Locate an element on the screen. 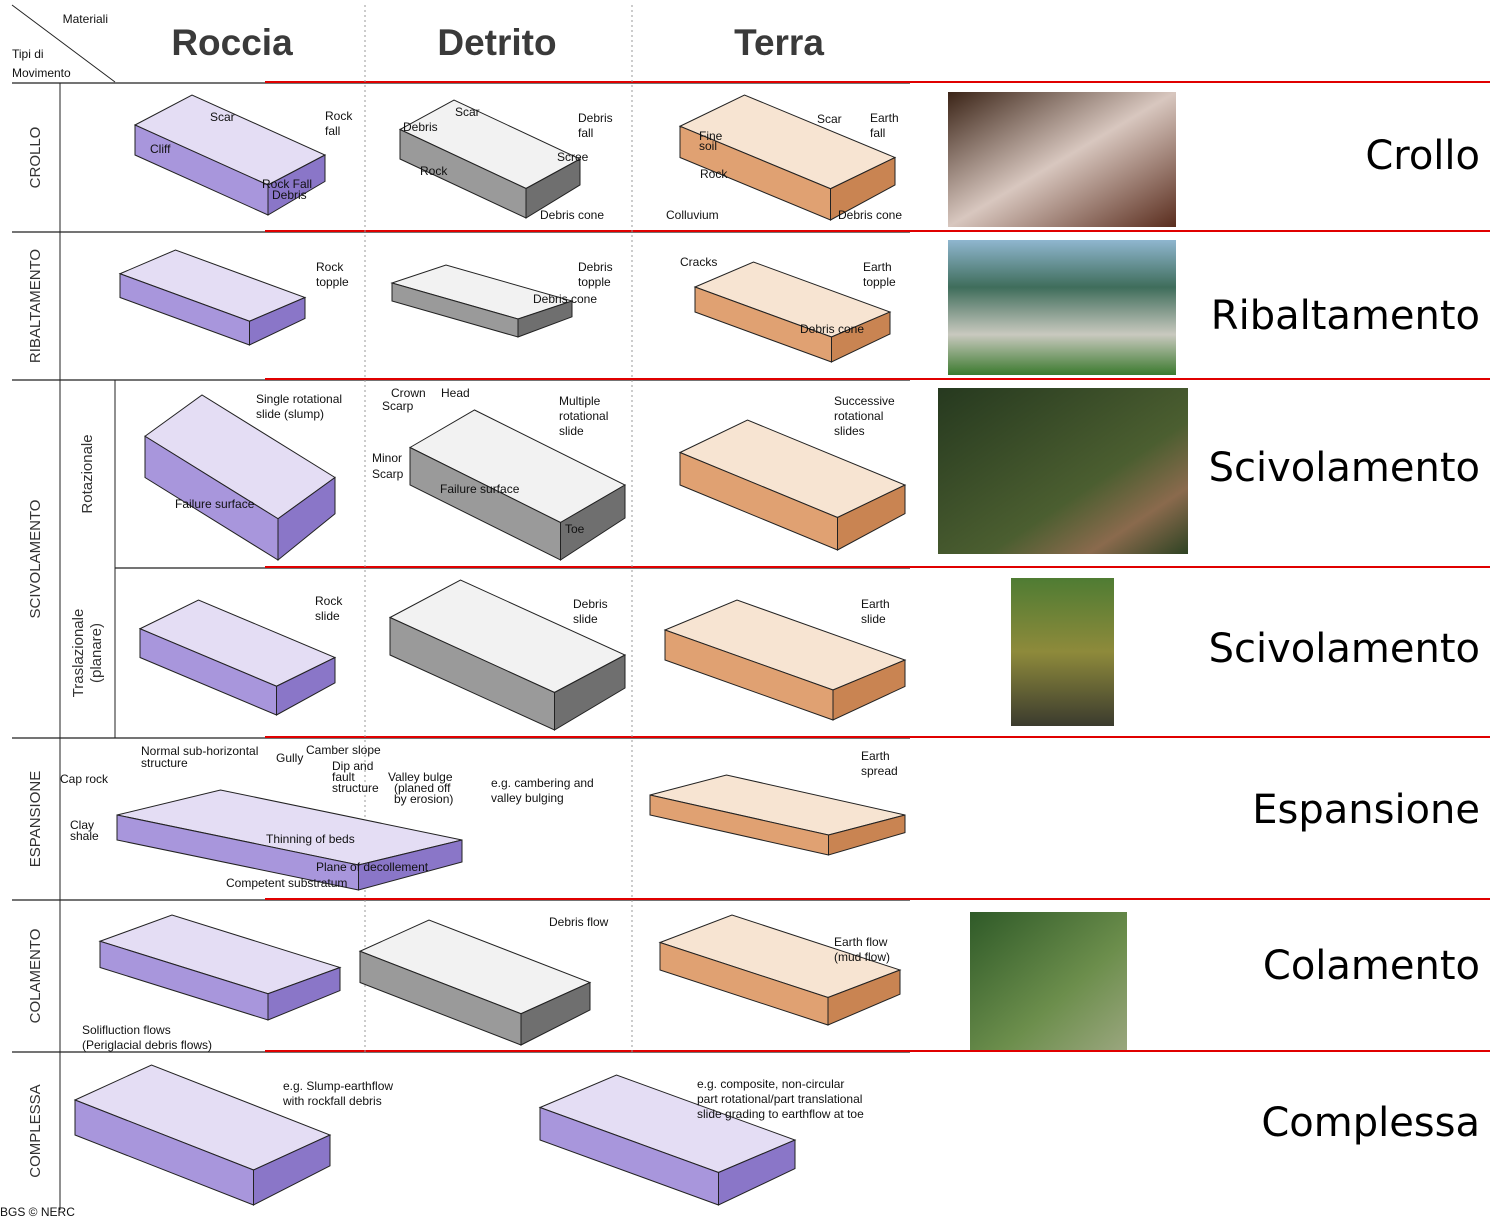 This screenshot has height=1219, width=1491. photo-traslazionale is located at coordinates (1062, 652).